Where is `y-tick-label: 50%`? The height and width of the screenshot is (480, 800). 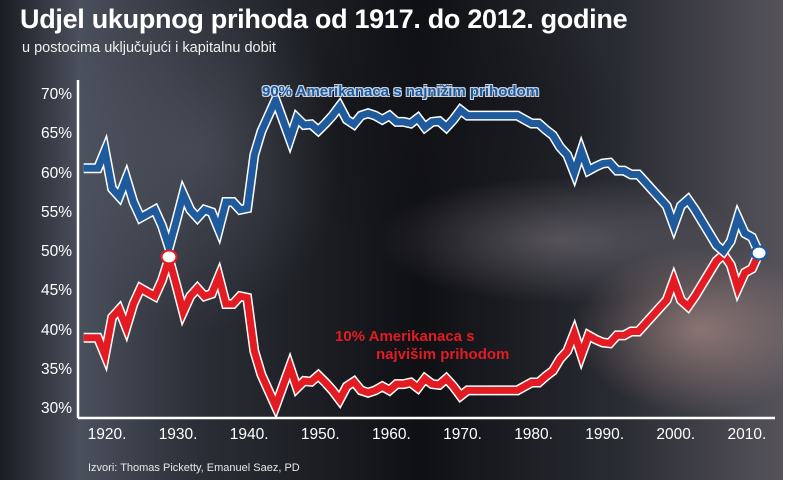
y-tick-label: 50% is located at coordinates (56, 251).